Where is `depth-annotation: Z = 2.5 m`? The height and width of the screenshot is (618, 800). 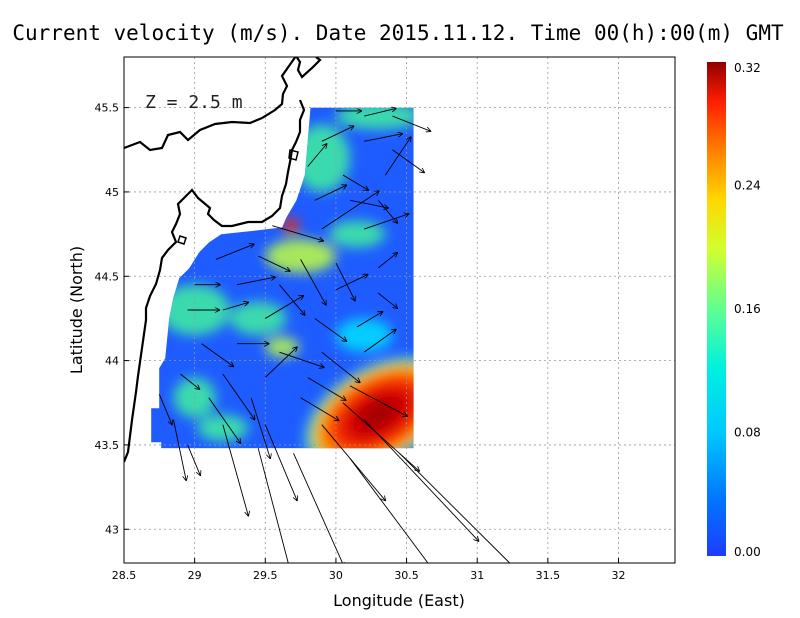
depth-annotation: Z = 2.5 m is located at coordinates (194, 102).